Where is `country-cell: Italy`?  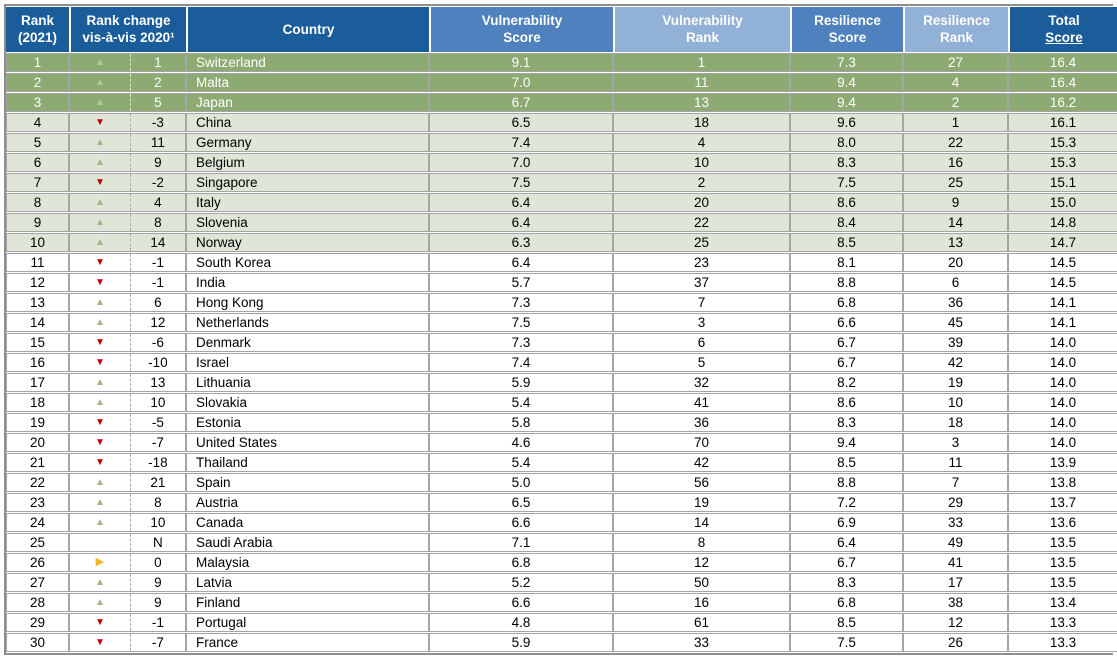
country-cell: Italy is located at coordinates (307, 202).